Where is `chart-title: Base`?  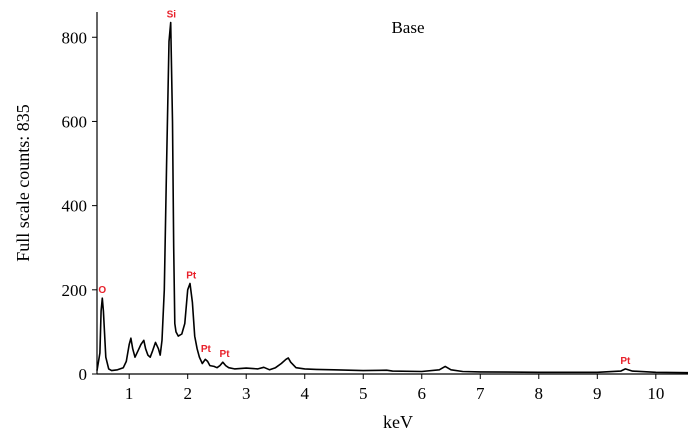 chart-title: Base is located at coordinates (407, 27).